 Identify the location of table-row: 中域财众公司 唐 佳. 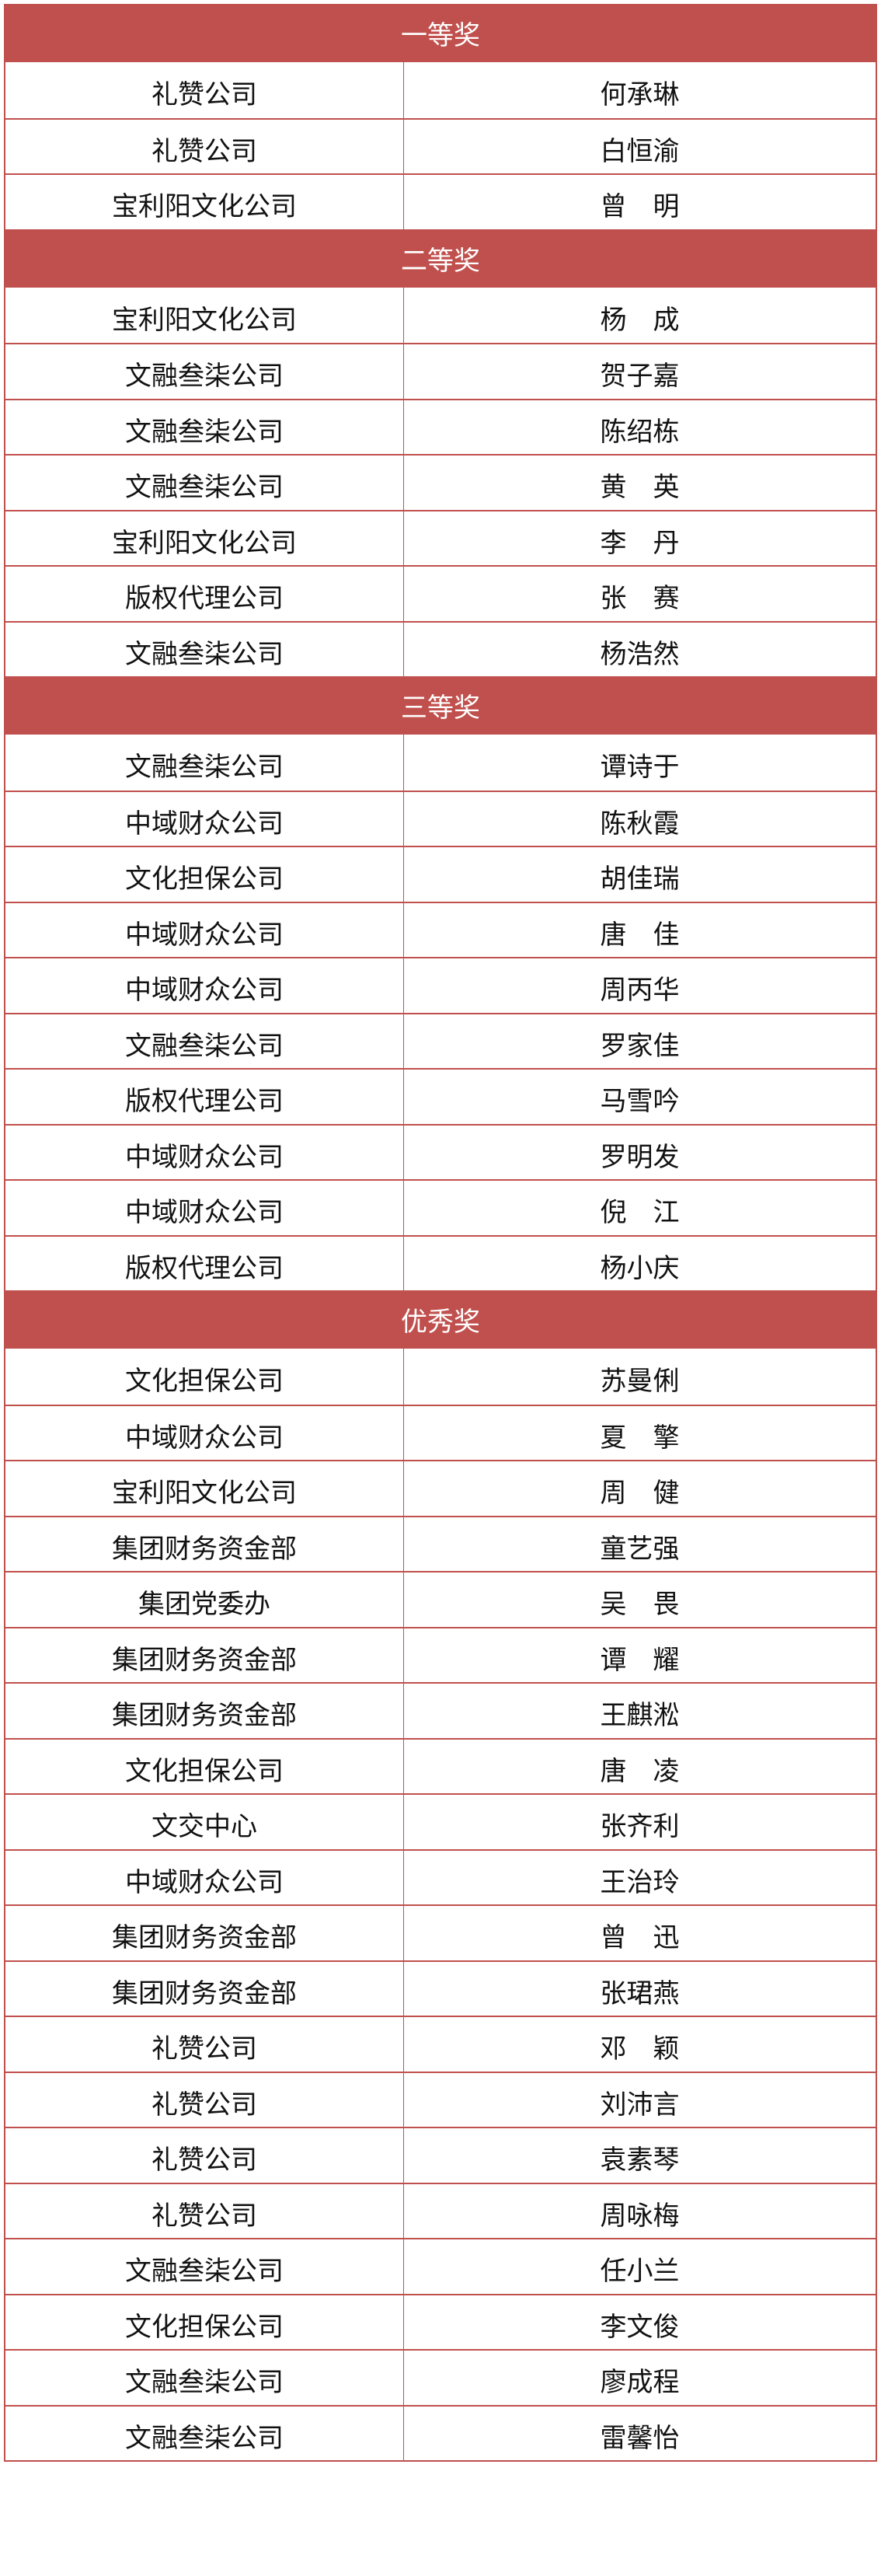
(440, 929).